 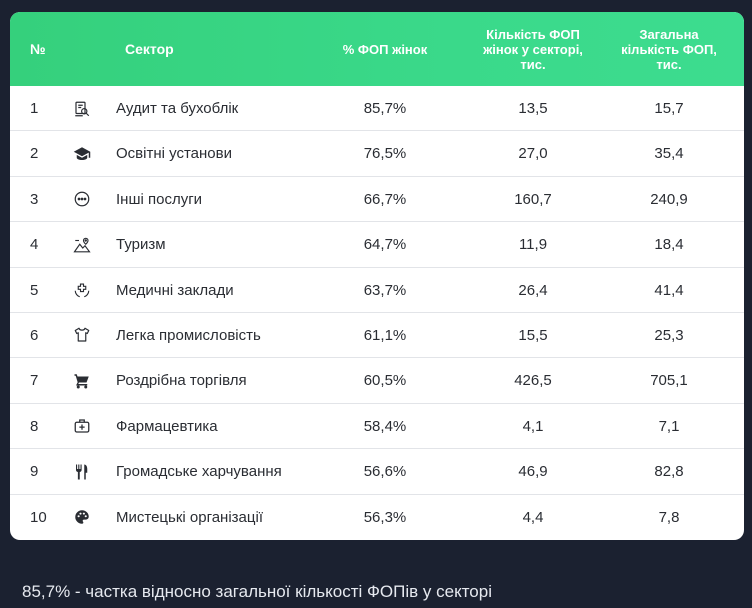 I want to click on row-number: 5, so click(x=34, y=290).